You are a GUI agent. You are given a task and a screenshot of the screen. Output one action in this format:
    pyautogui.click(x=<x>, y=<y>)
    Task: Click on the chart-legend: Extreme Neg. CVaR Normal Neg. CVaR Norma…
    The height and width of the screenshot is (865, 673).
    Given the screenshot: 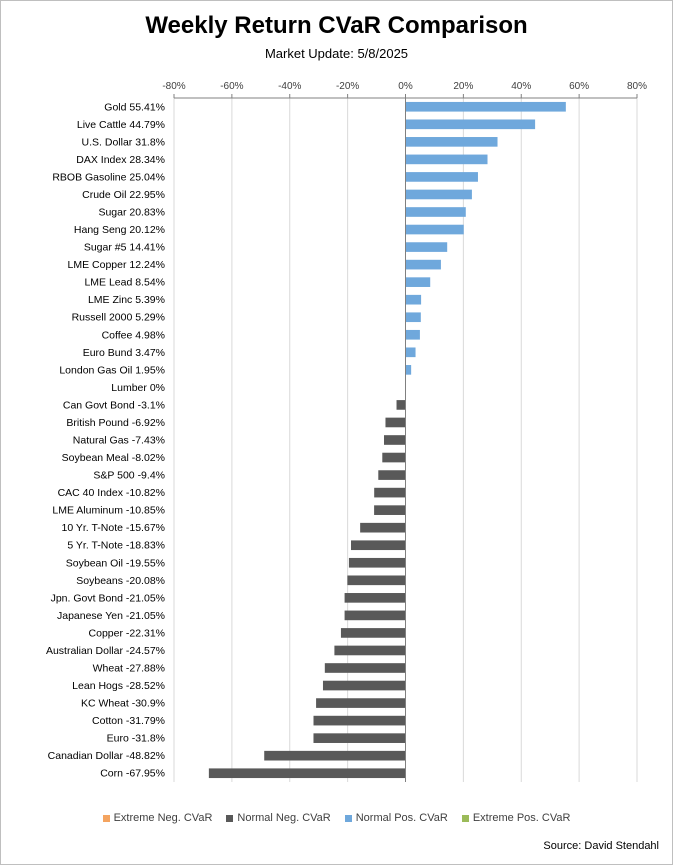 What is the action you would take?
    pyautogui.click(x=336, y=818)
    